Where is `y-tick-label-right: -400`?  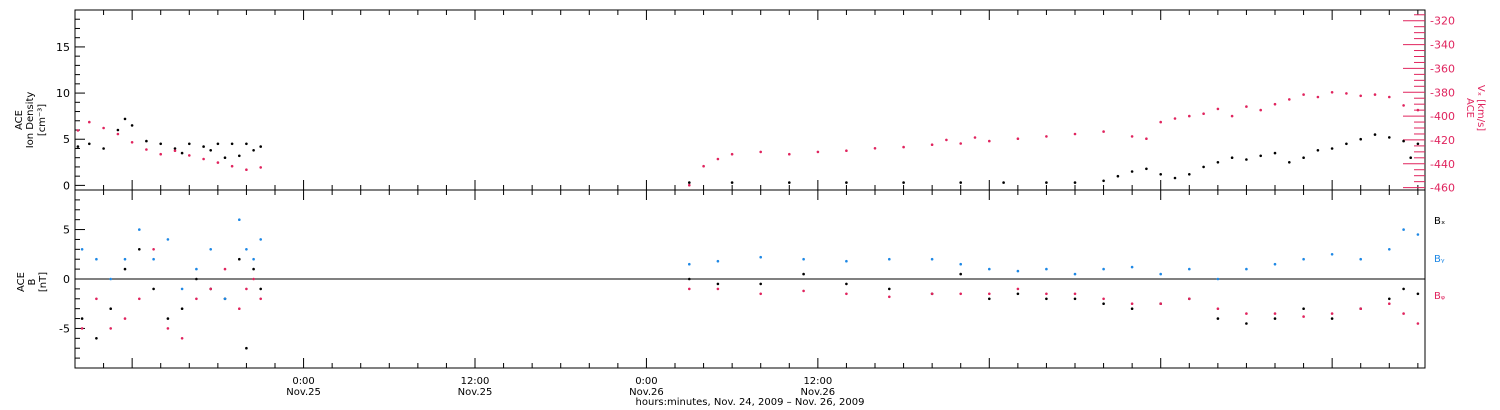
y-tick-label-right: -400 is located at coordinates (1442, 116).